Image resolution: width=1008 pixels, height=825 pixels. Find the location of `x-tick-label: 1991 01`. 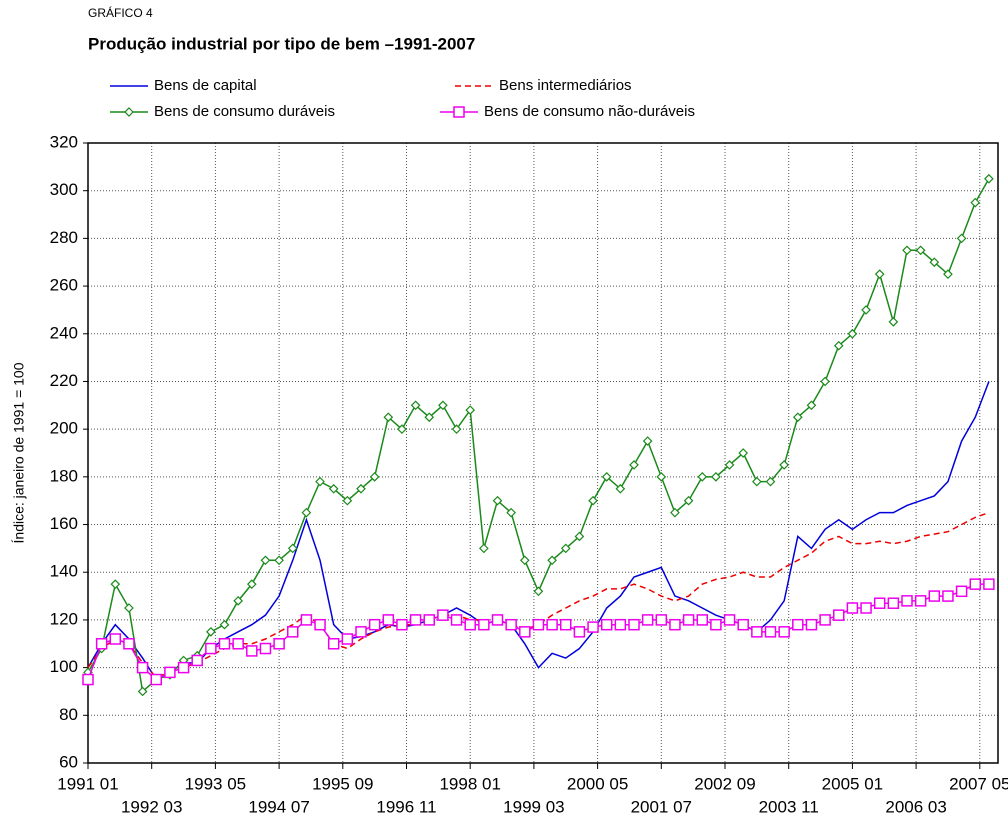

x-tick-label: 1991 01 is located at coordinates (87, 783).